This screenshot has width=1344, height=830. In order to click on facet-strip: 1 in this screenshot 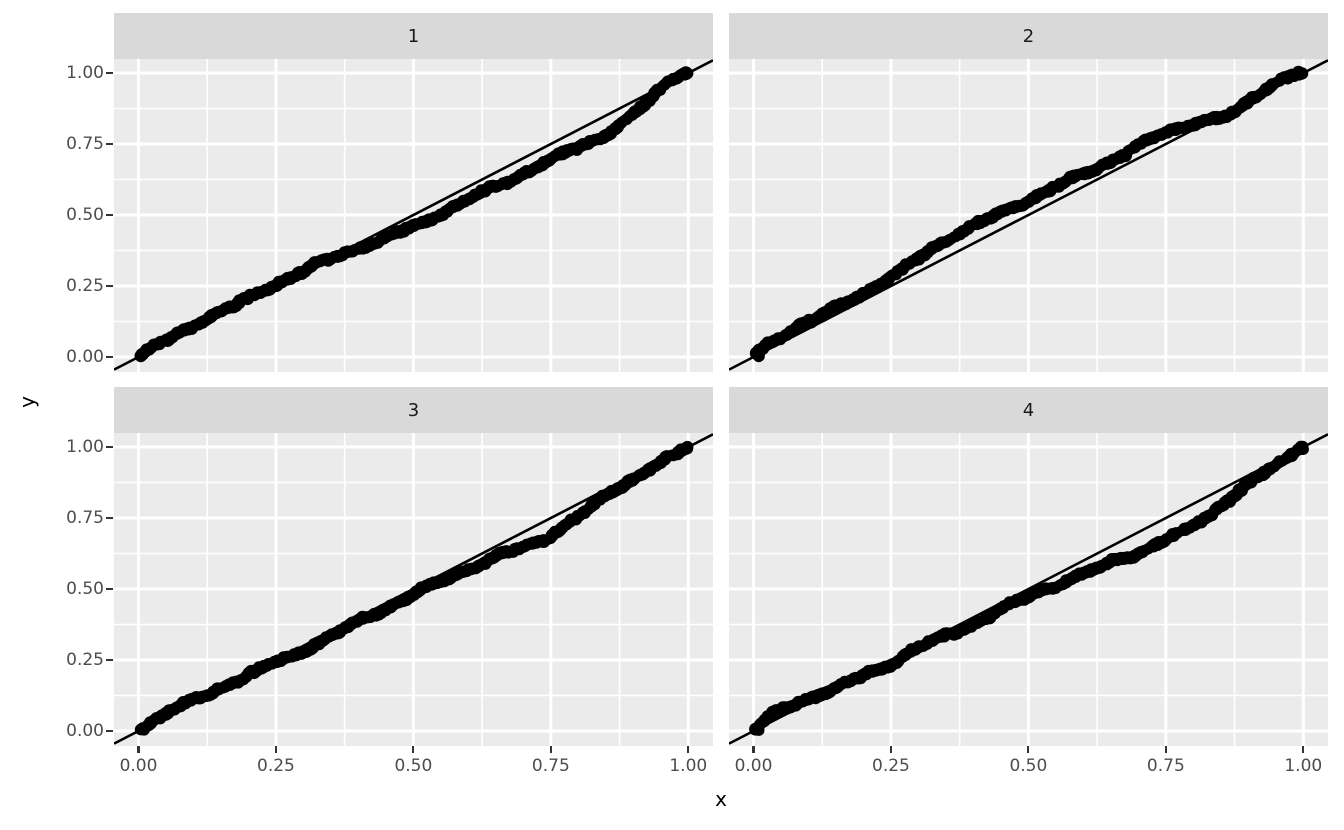, I will do `click(413, 36)`.